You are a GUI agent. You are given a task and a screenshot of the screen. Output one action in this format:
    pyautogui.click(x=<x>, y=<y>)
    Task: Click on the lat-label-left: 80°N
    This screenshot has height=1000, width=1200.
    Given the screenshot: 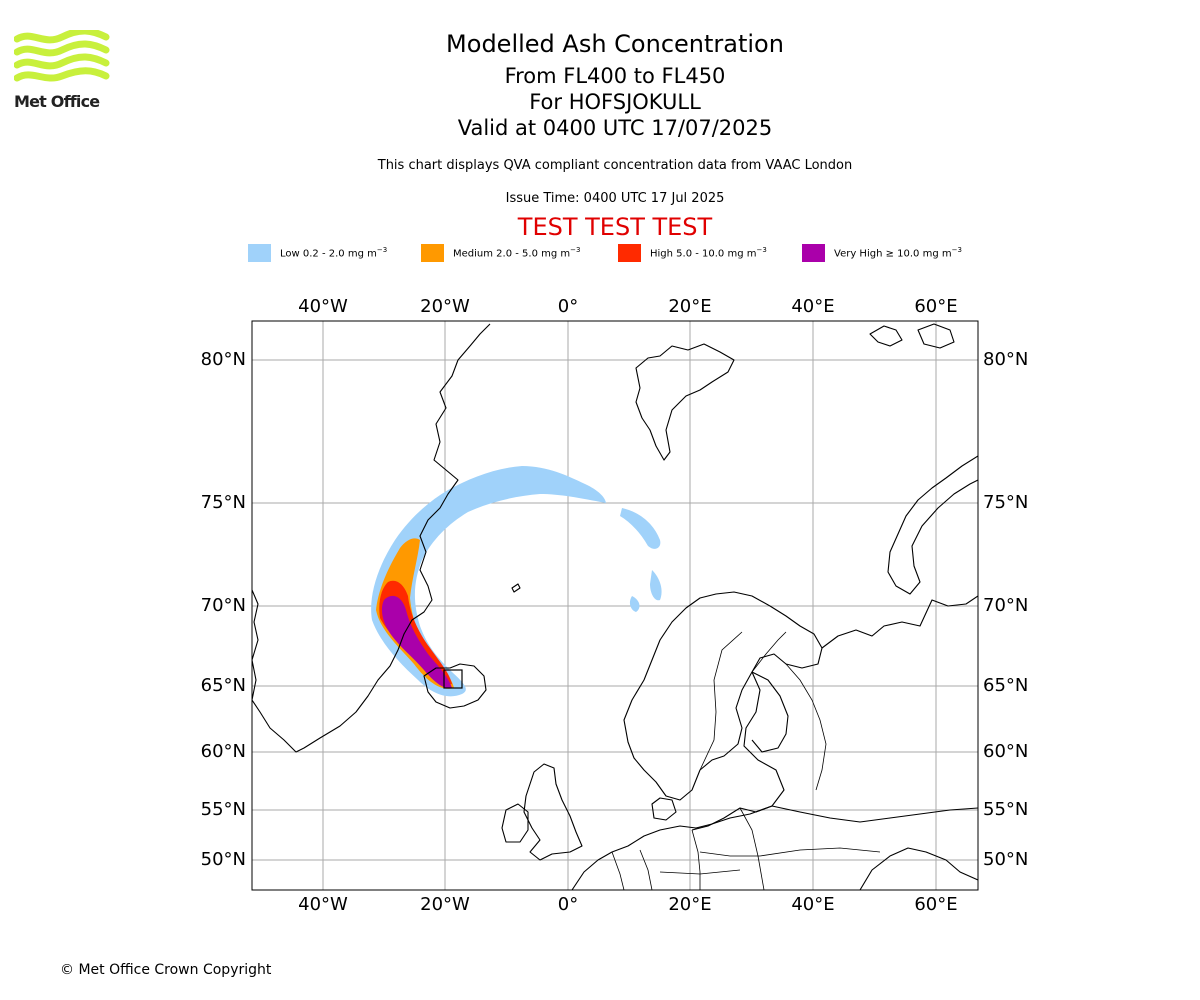 What is the action you would take?
    pyautogui.click(x=223, y=359)
    